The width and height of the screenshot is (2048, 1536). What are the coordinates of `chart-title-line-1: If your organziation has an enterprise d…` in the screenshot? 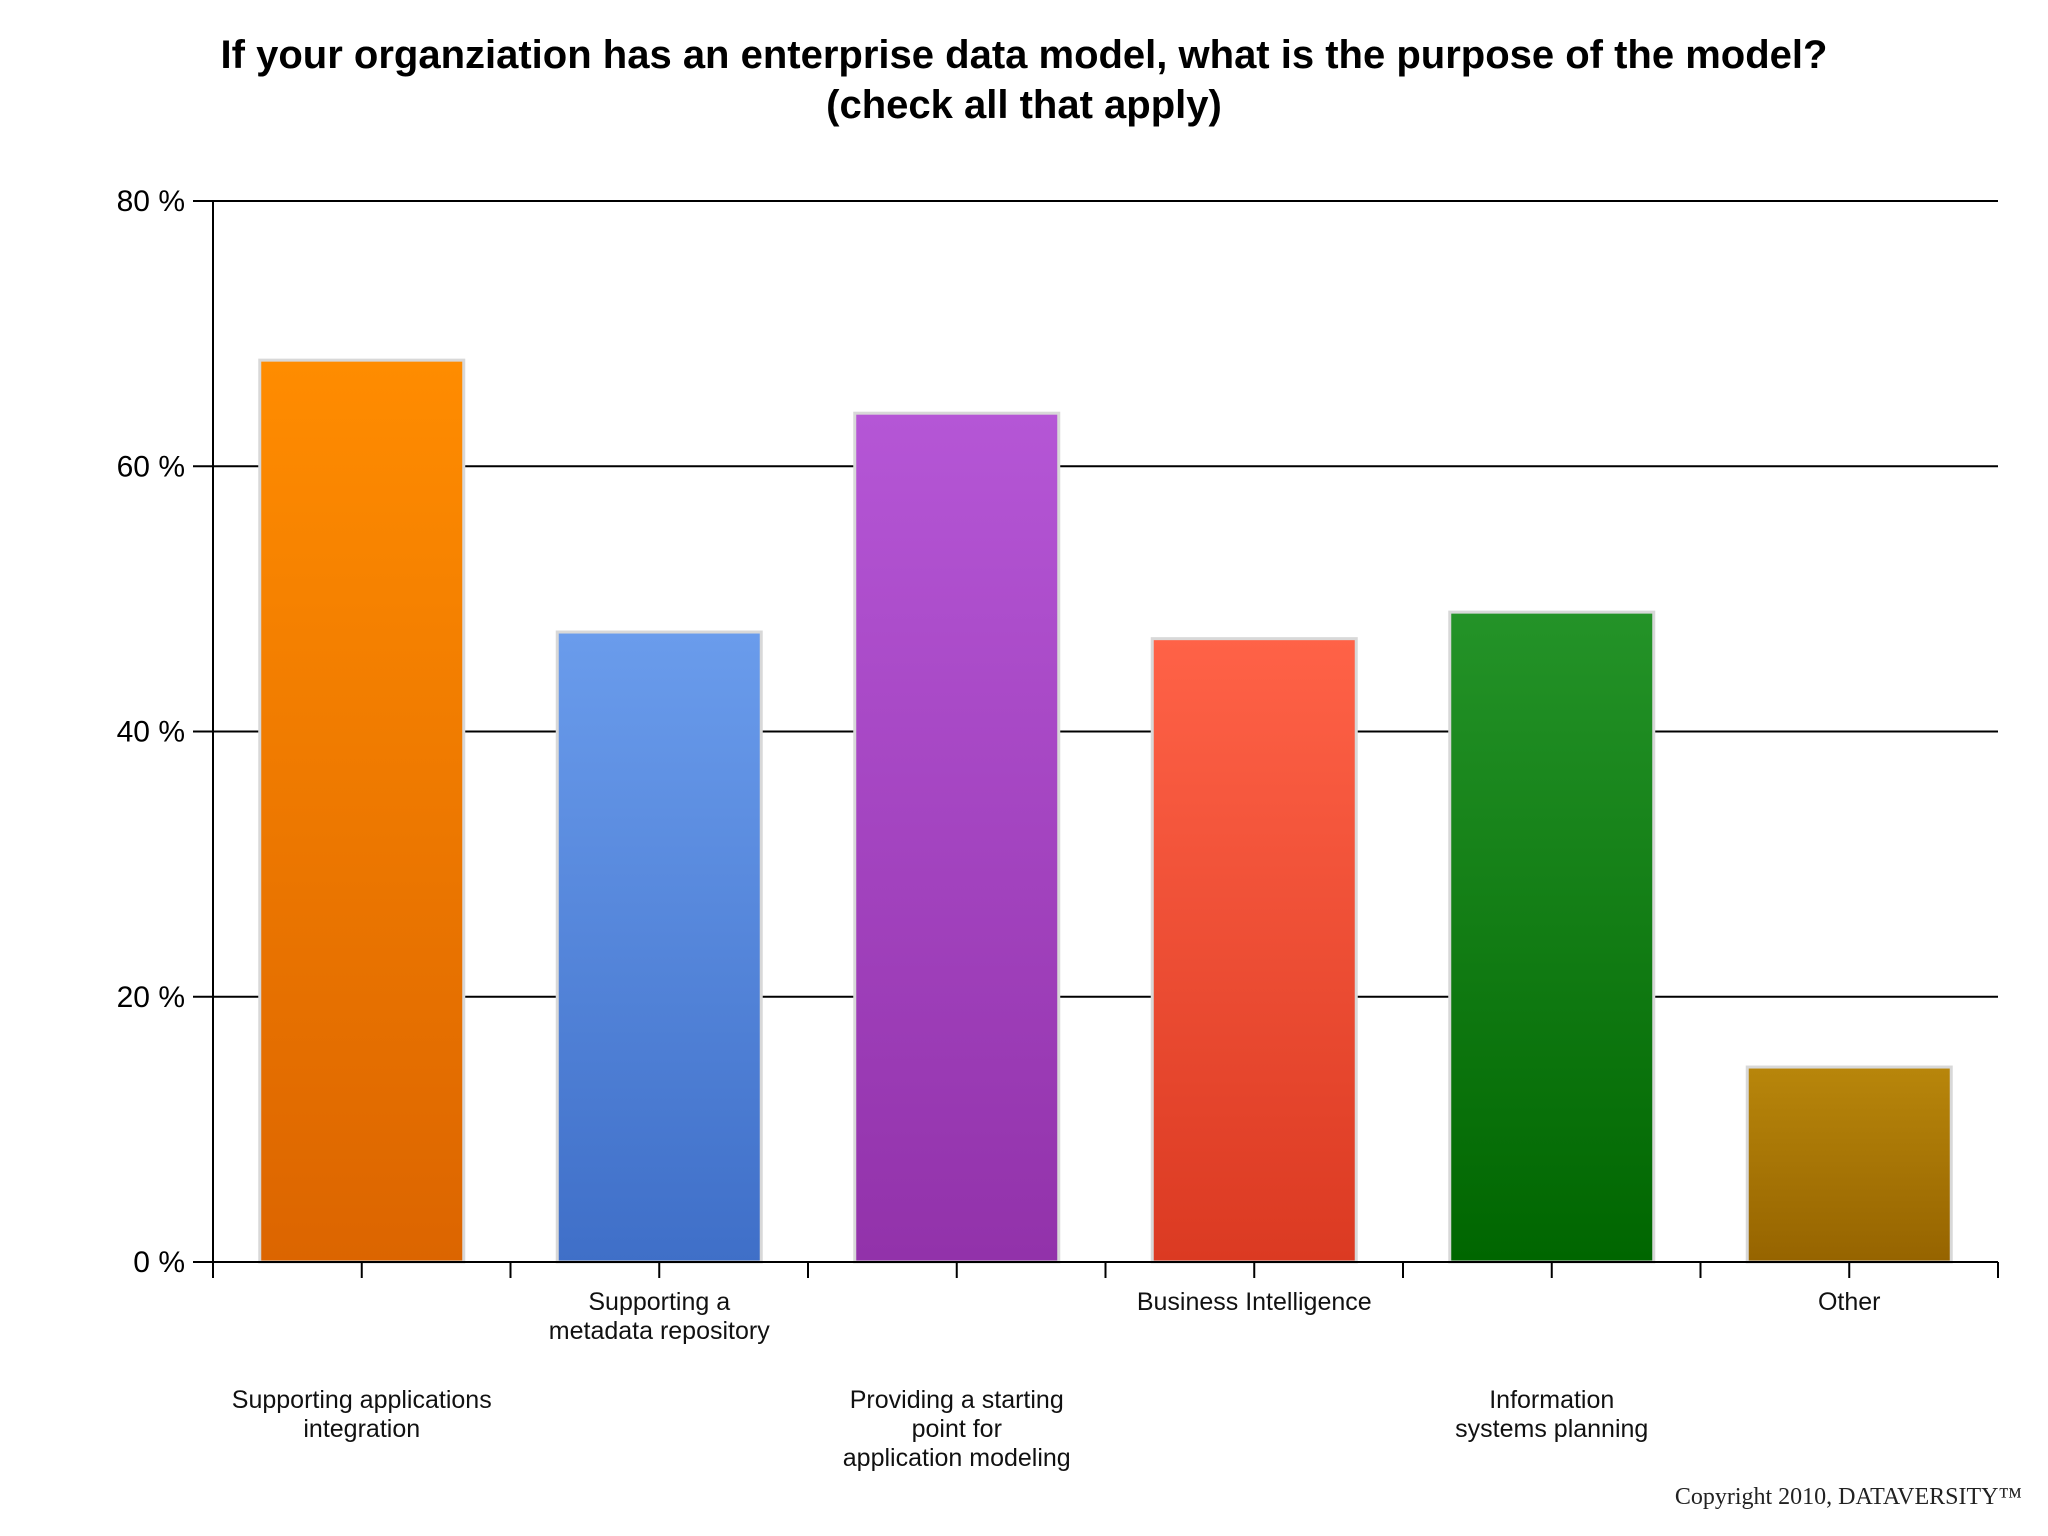 It's located at (1024, 55).